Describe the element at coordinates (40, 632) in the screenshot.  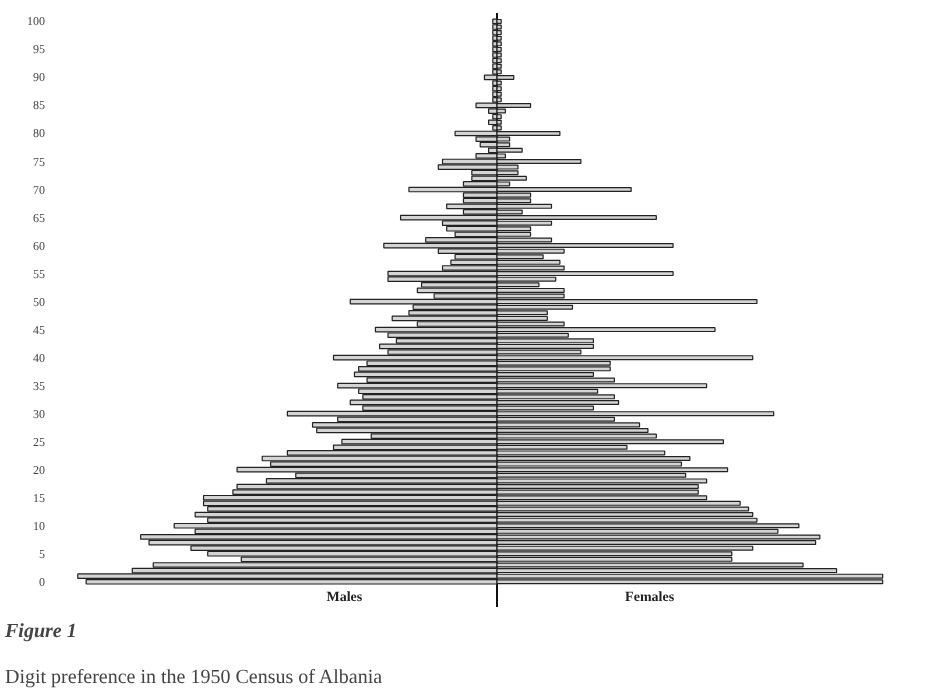
I see `text: Figure 1` at that location.